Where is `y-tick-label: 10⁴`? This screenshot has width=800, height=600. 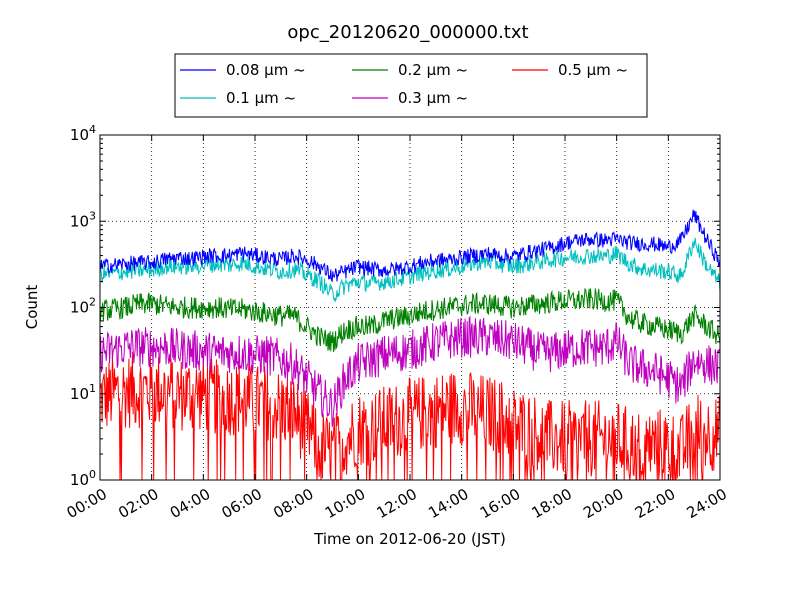 y-tick-label: 10⁴ is located at coordinates (83, 133).